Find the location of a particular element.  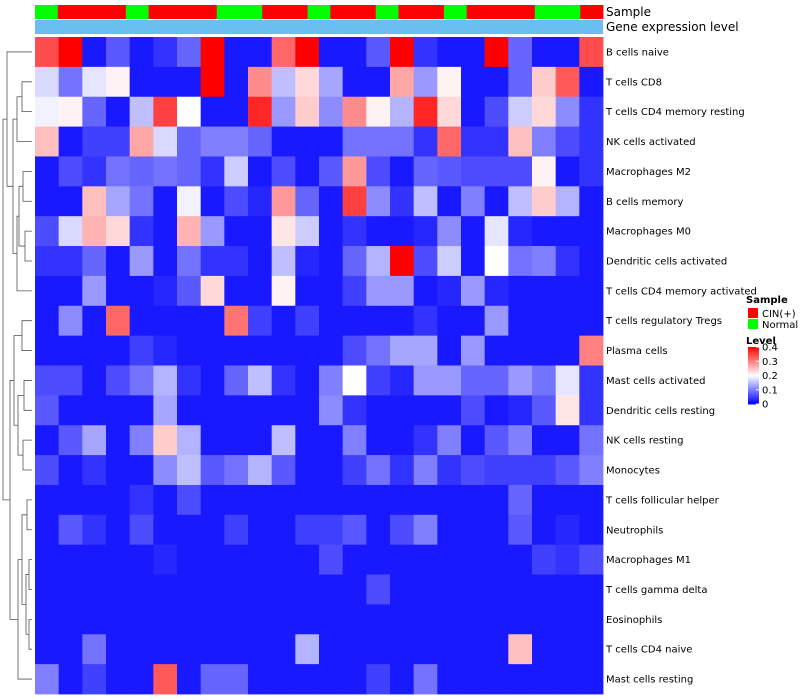

legend-sample-label: CIN(+) is located at coordinates (779, 314).